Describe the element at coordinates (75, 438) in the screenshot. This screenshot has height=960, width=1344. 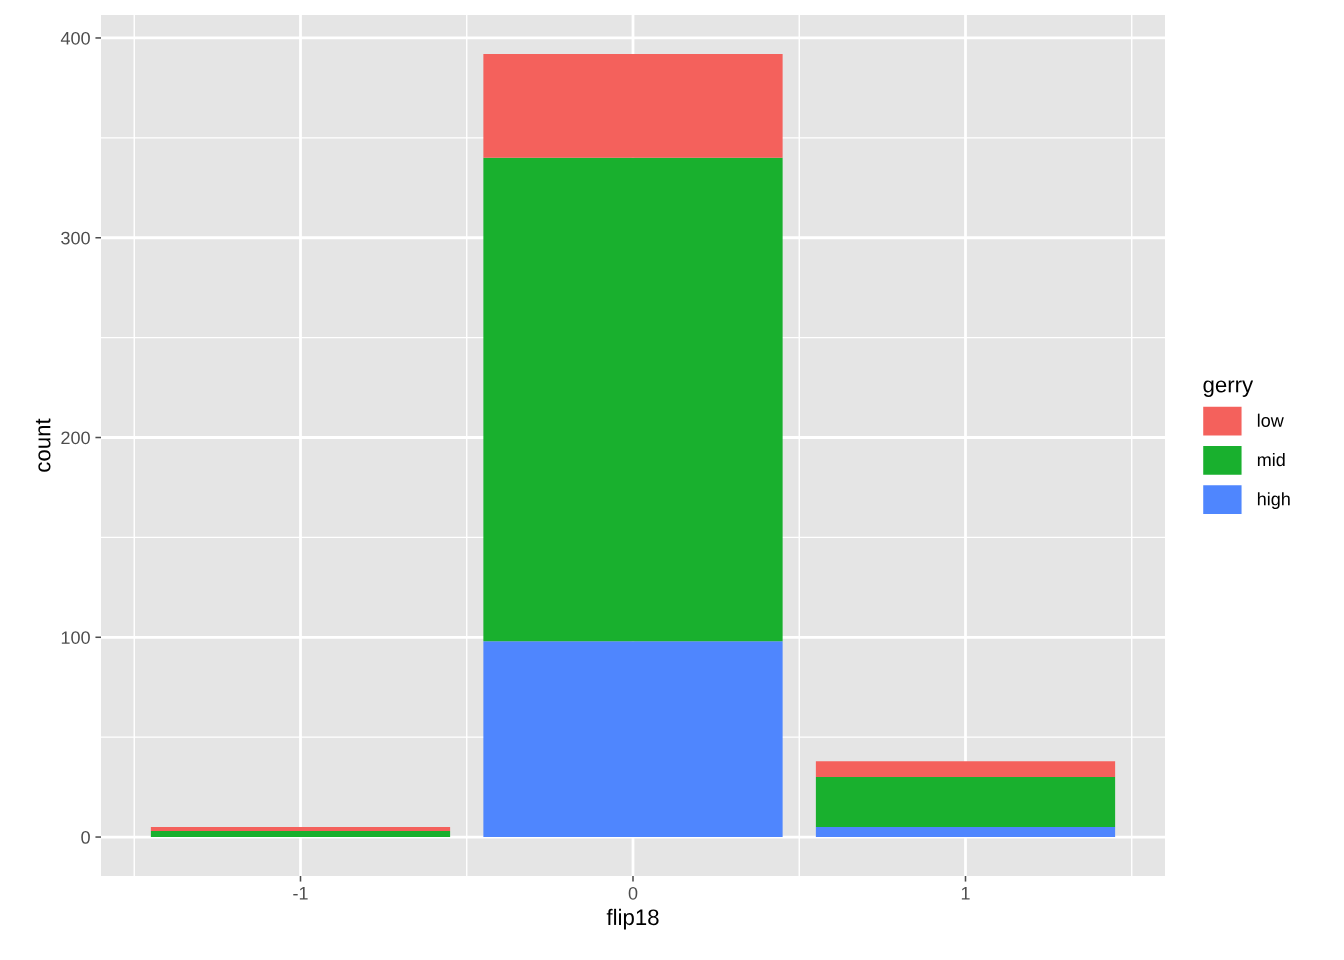
I see `y-tick-label: 200` at that location.